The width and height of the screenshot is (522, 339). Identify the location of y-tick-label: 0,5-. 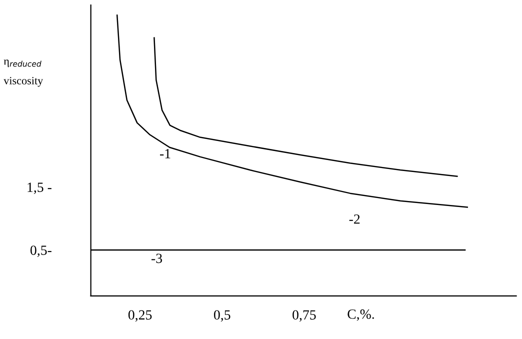
(41, 251).